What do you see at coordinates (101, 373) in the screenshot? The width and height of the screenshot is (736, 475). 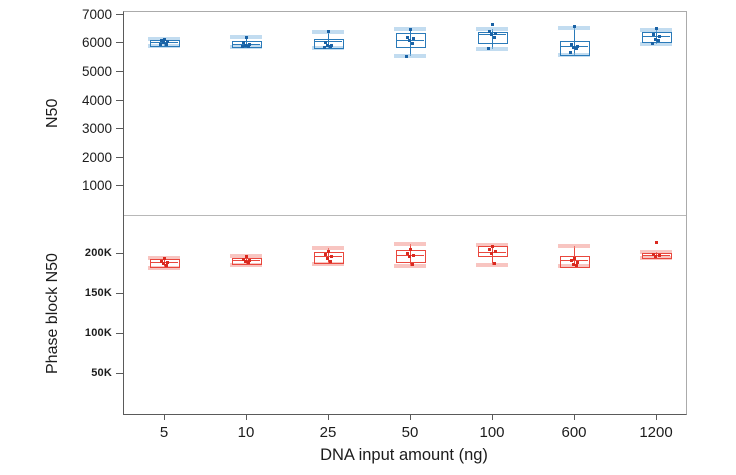 I see `y-tick-label: 50K` at bounding box center [101, 373].